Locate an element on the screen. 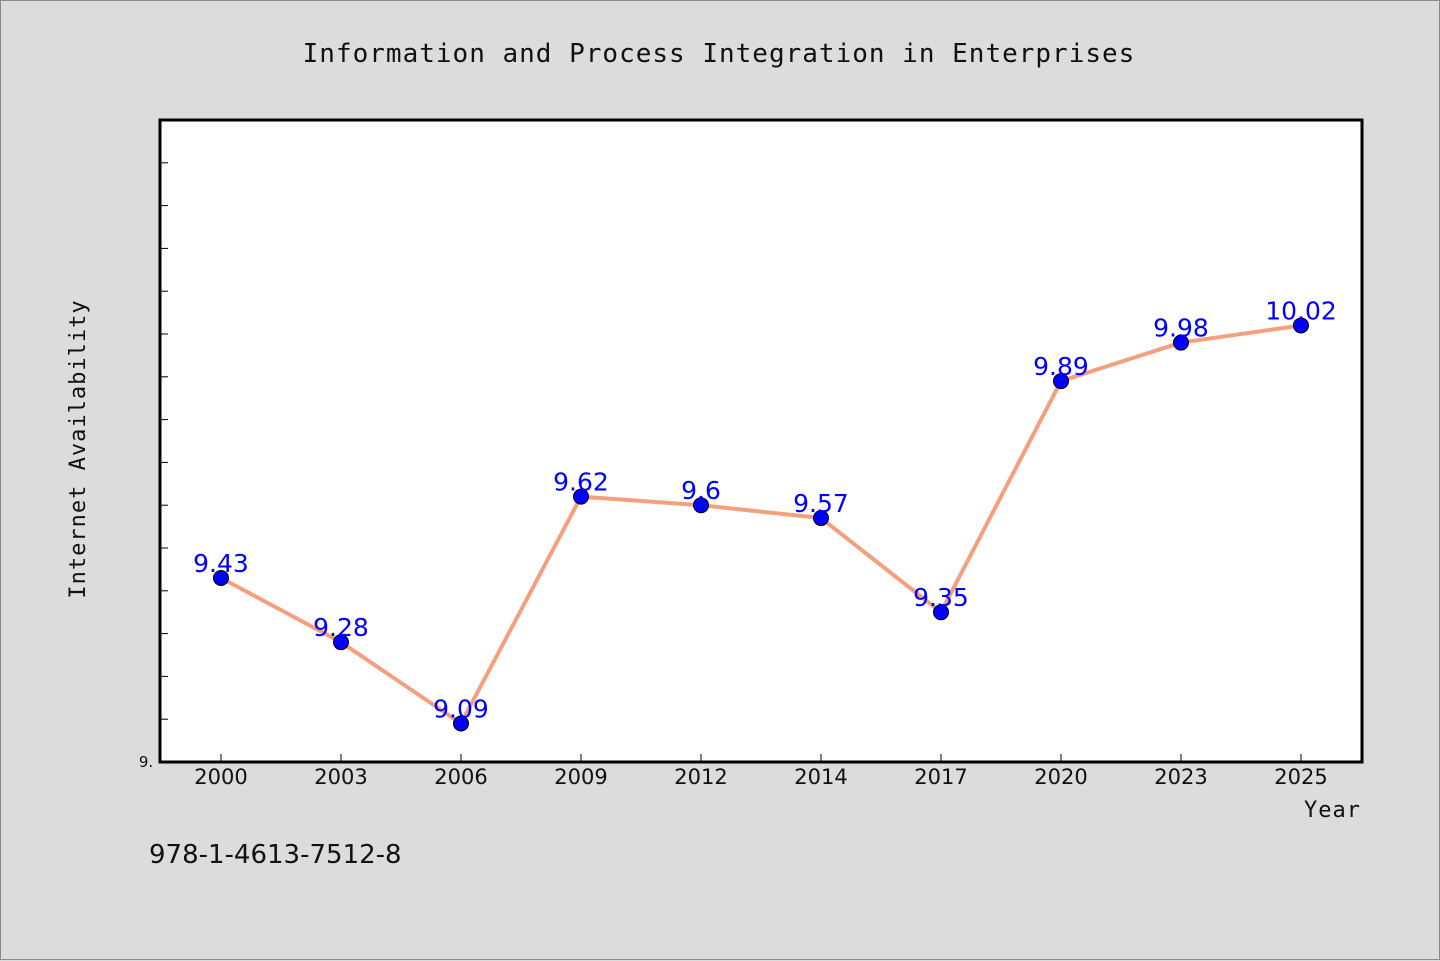 The image size is (1440, 961). data-label: 9.89 is located at coordinates (1061, 366).